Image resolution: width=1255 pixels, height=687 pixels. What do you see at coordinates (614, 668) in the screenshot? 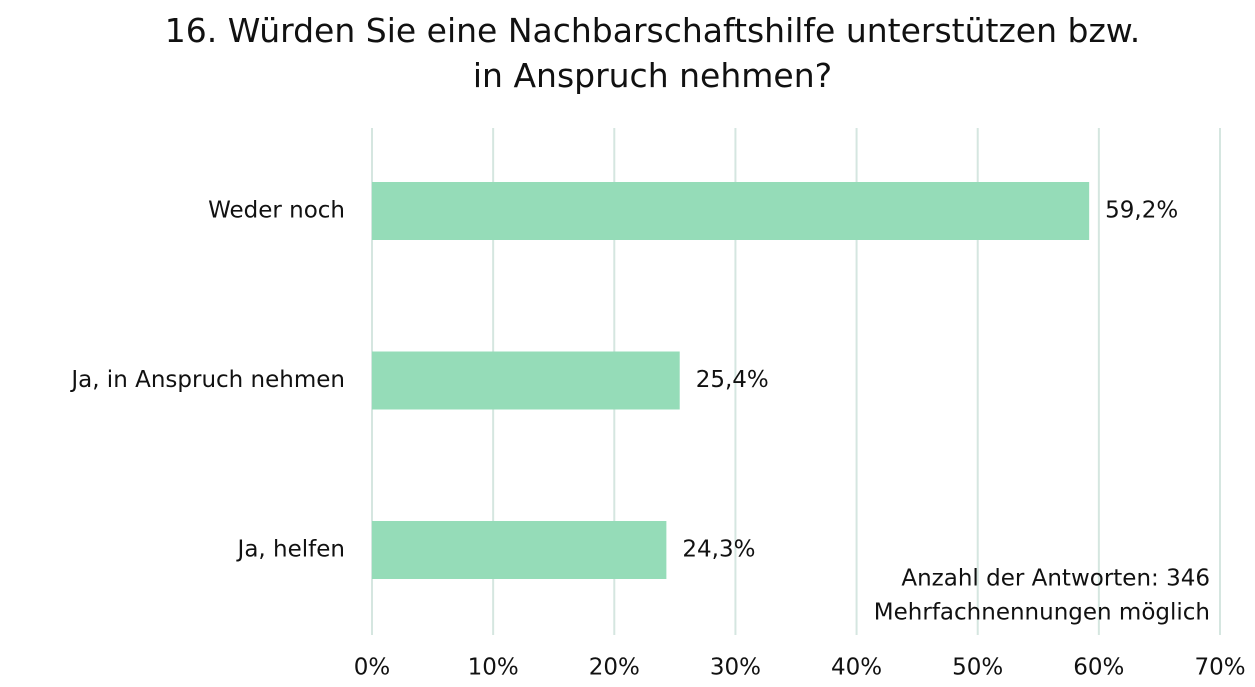
I see `x-tick-label: 20%` at bounding box center [614, 668].